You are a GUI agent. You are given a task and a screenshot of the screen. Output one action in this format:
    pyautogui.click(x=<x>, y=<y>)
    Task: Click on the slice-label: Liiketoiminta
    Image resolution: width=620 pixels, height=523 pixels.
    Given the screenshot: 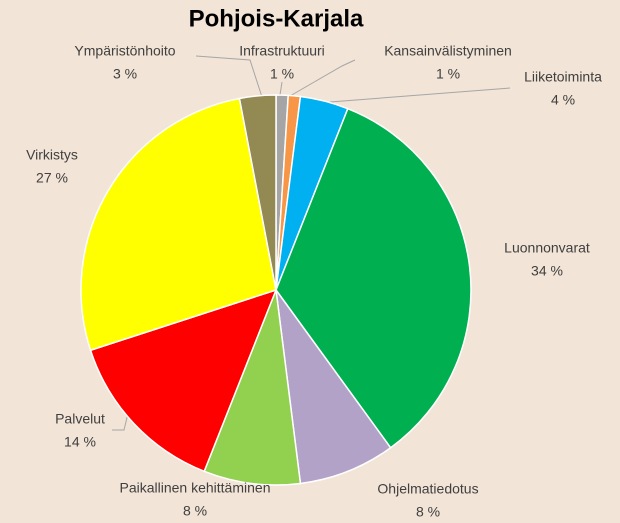 What is the action you would take?
    pyautogui.click(x=563, y=77)
    